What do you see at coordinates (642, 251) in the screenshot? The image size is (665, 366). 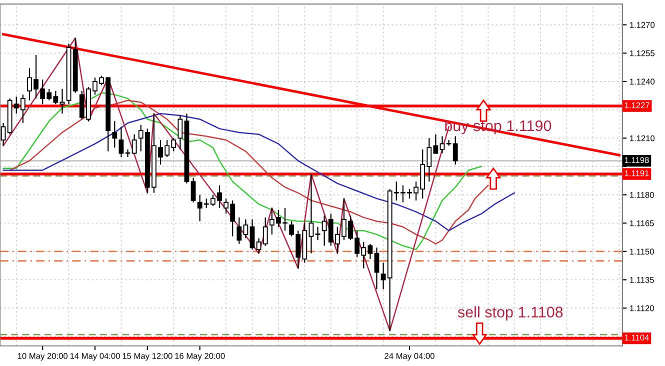 I see `y-tick-label: 1.1150` at bounding box center [642, 251].